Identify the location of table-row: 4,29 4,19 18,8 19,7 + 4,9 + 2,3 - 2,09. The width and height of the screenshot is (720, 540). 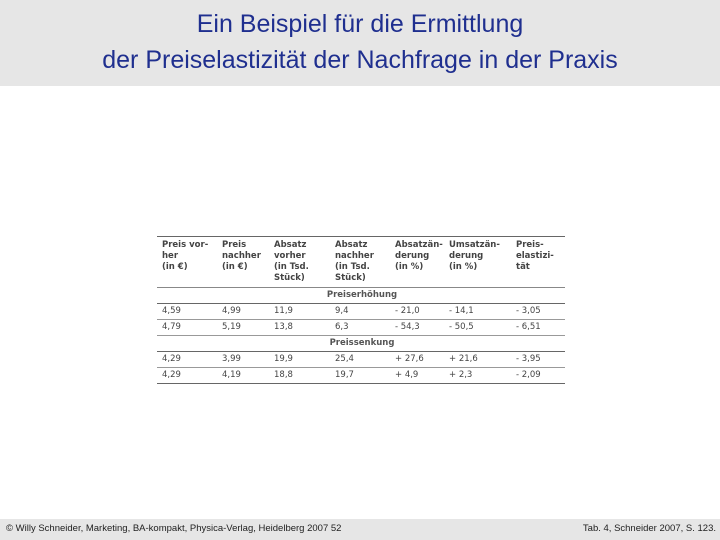
(361, 375).